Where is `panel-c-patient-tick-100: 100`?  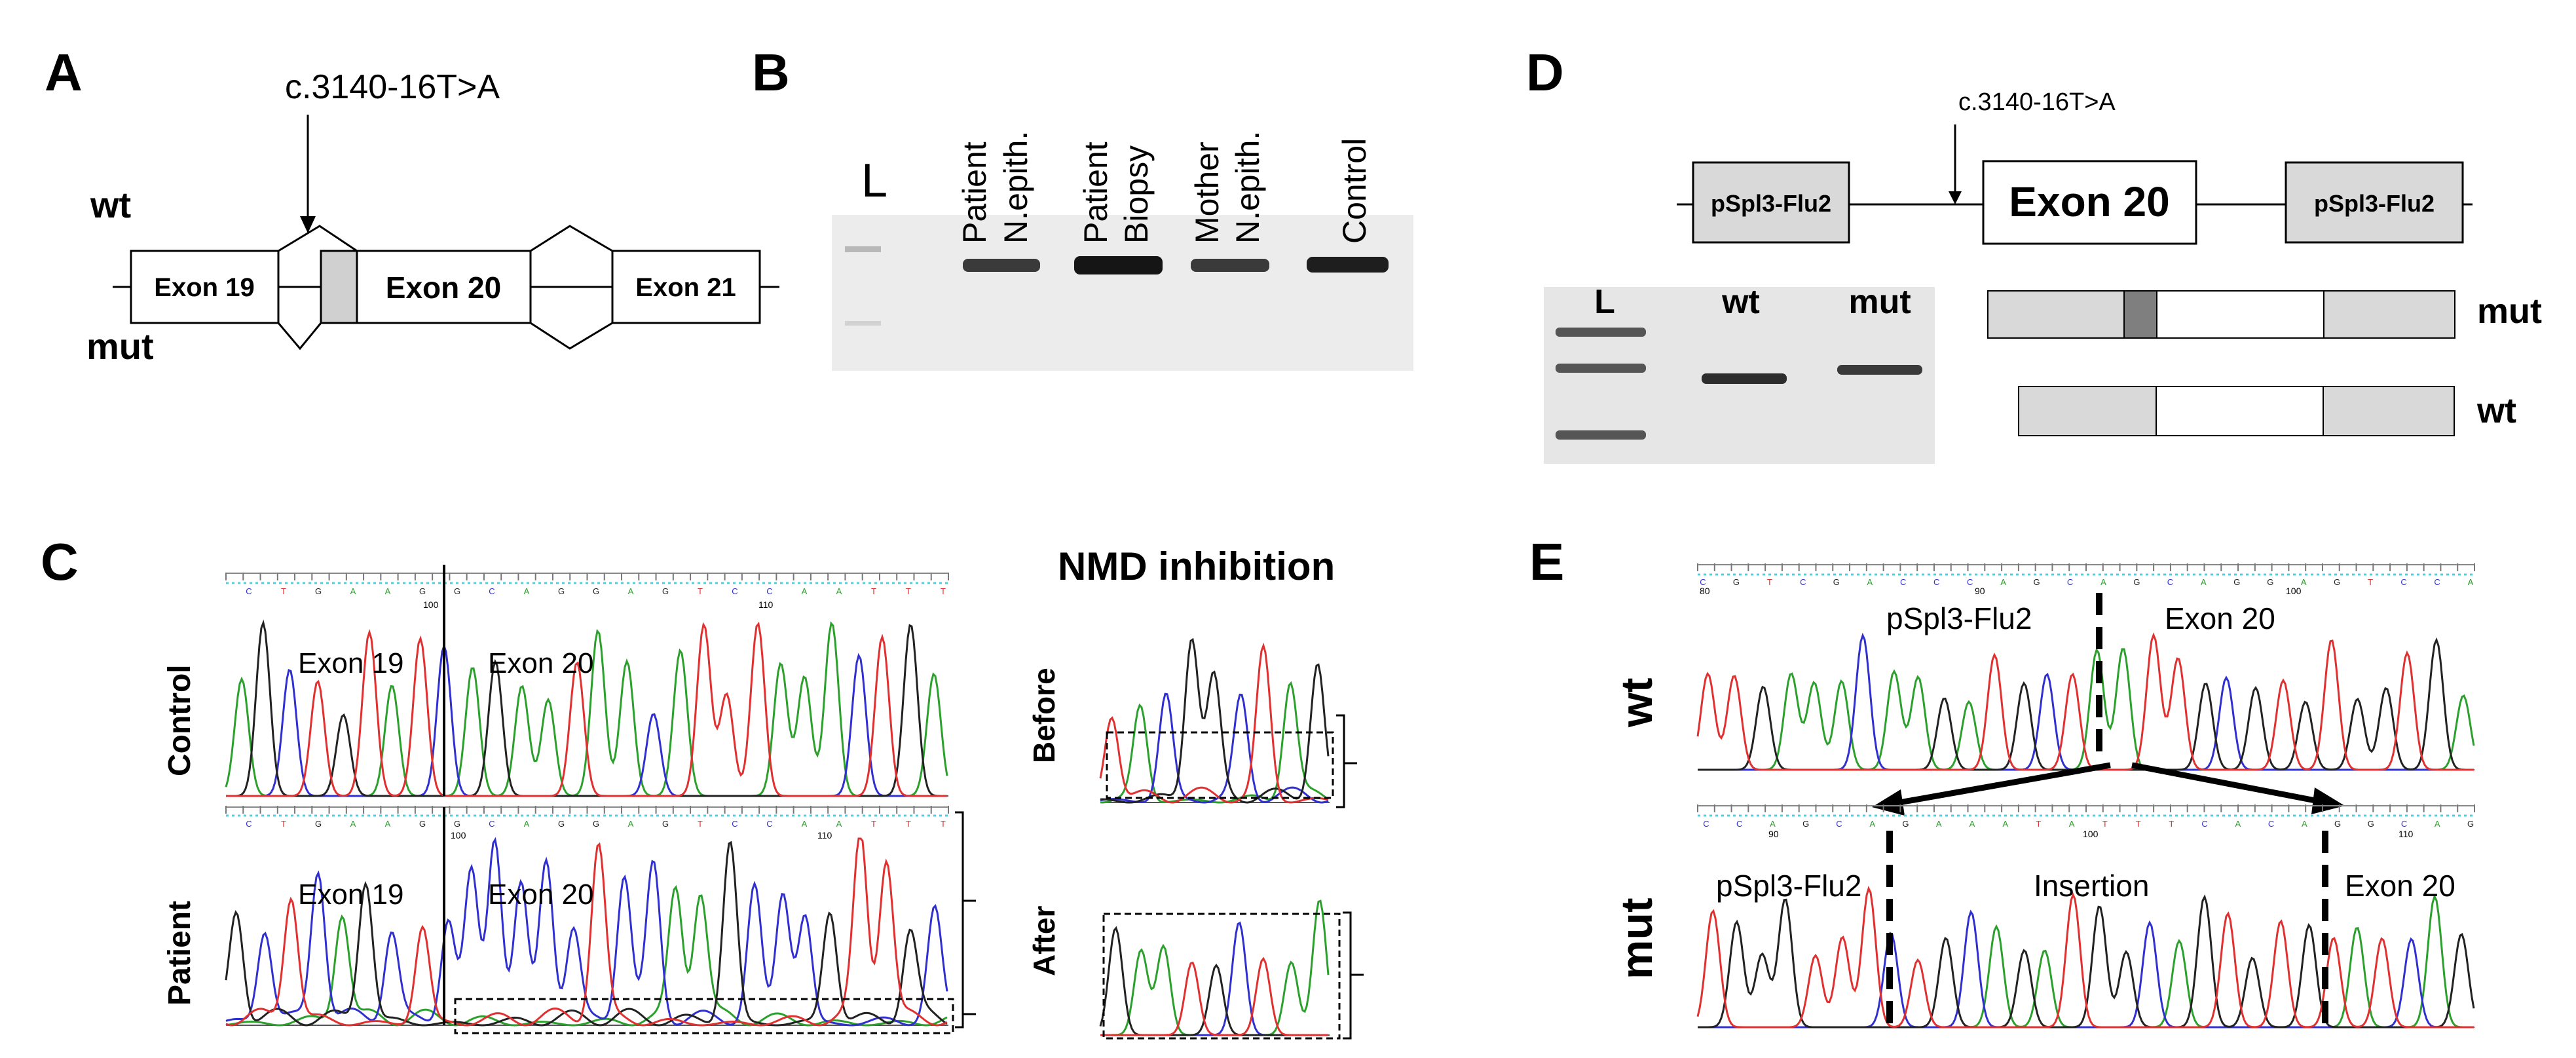 panel-c-patient-tick-100: 100 is located at coordinates (458, 835).